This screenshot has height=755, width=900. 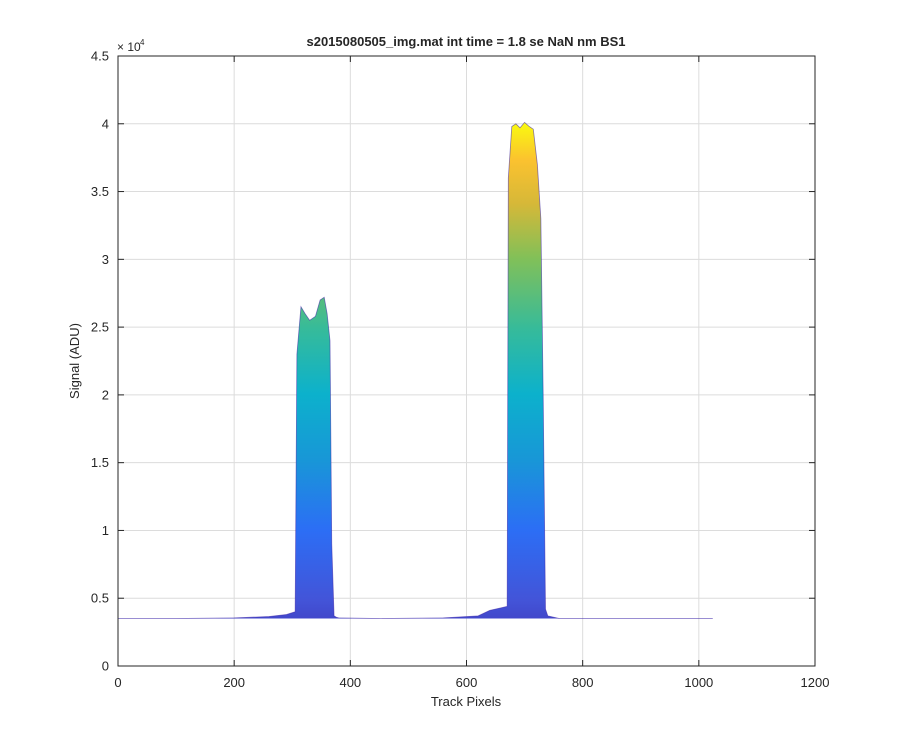 What do you see at coordinates (467, 682) in the screenshot?
I see `x-tick-label: 600` at bounding box center [467, 682].